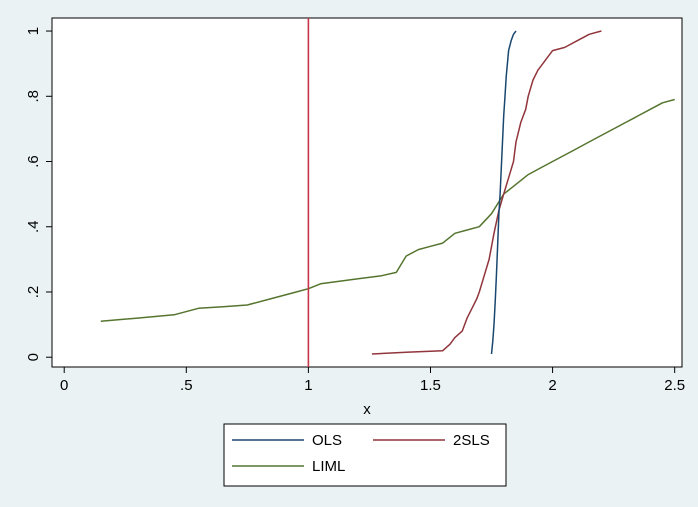  What do you see at coordinates (328, 466) in the screenshot?
I see `legend-label-liml: LIML` at bounding box center [328, 466].